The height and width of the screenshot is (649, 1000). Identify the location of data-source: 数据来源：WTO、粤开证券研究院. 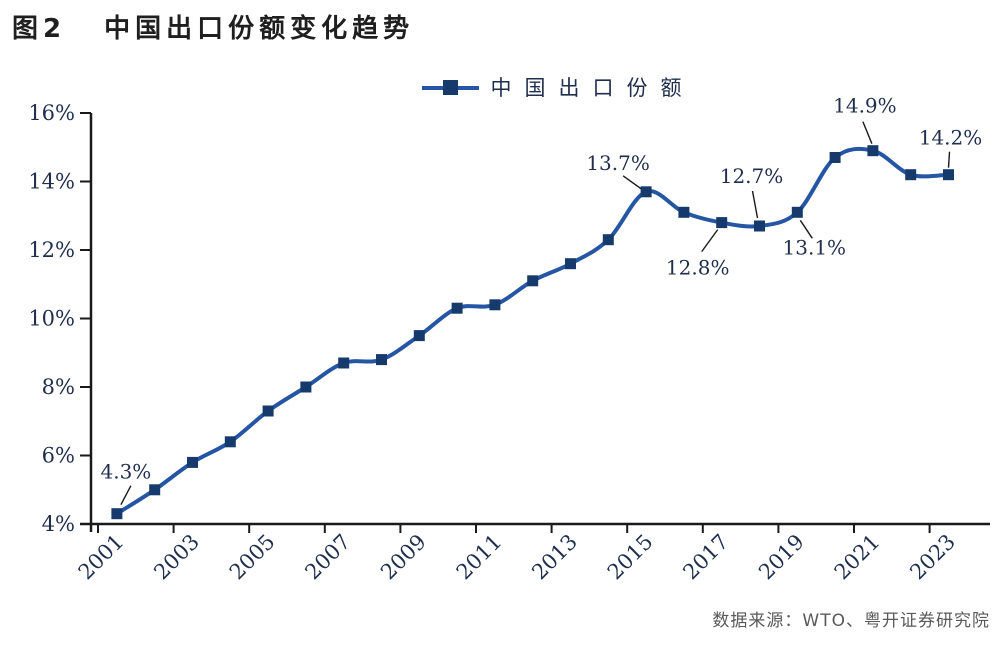
(851, 621).